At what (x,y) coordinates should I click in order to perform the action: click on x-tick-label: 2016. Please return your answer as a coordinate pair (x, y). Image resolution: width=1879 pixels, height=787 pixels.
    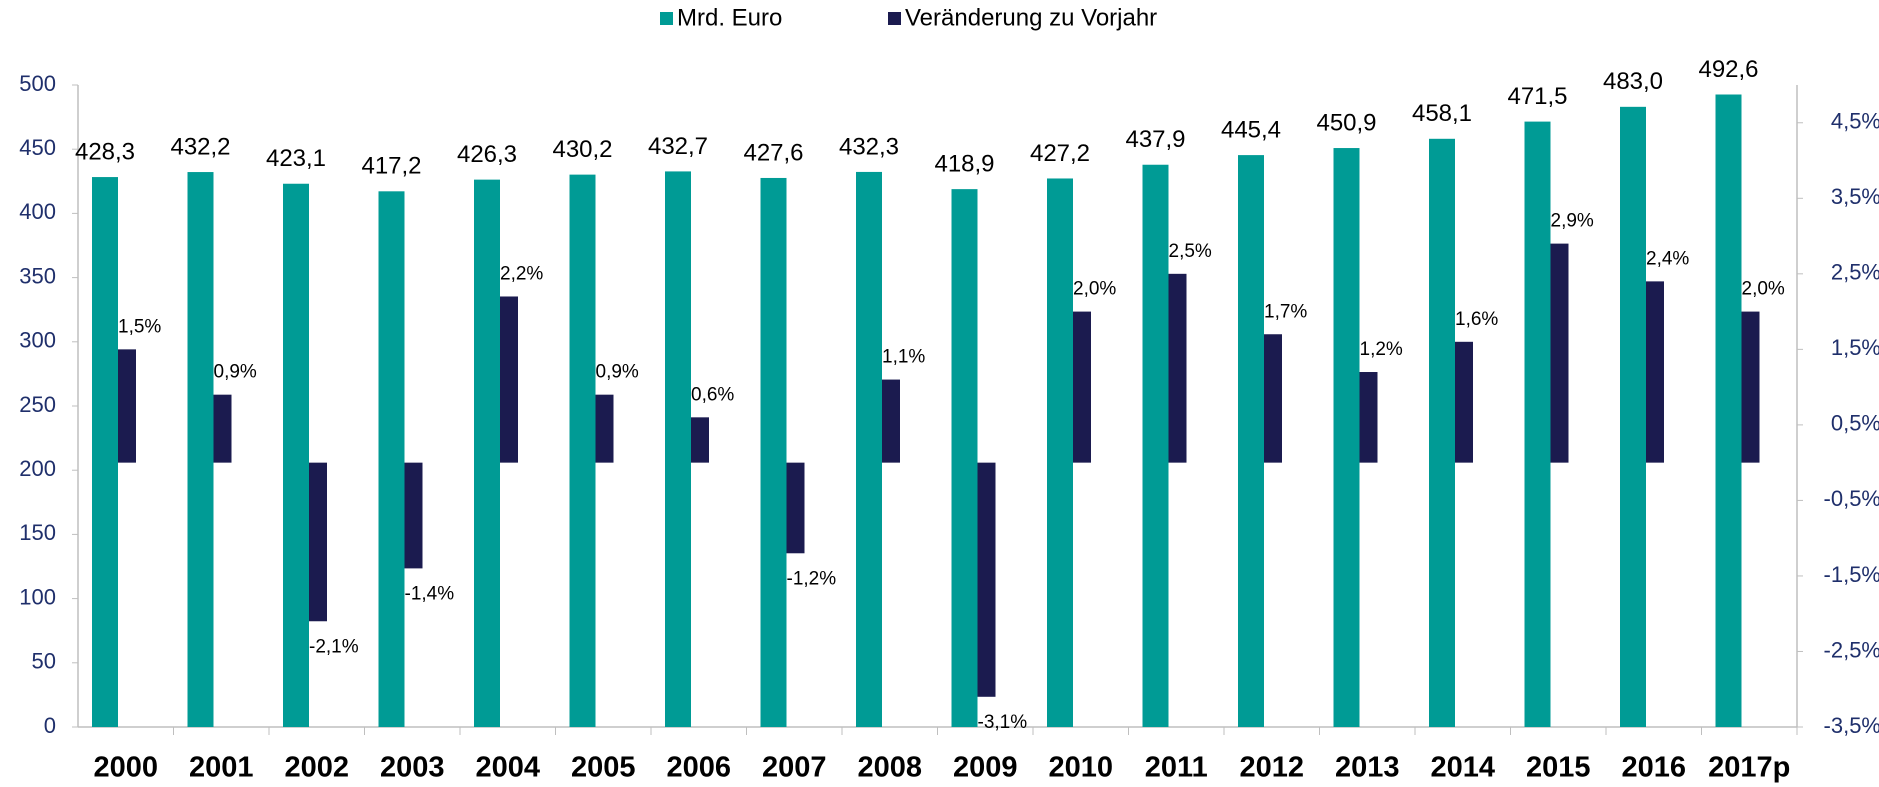
    Looking at the image, I should click on (1653, 768).